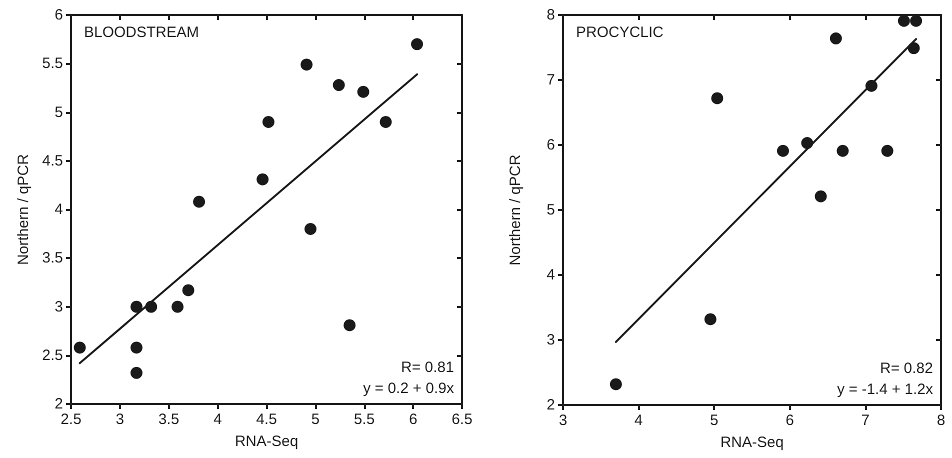 The image size is (952, 458). Describe the element at coordinates (865, 420) in the screenshot. I see `x-tick-label: 7` at that location.